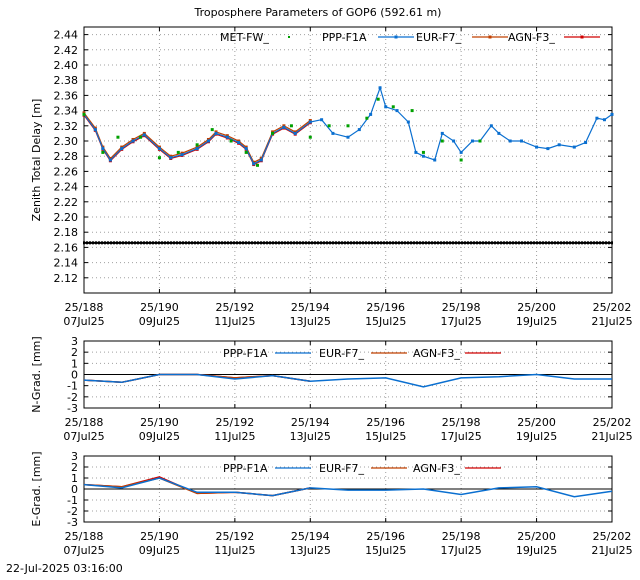  What do you see at coordinates (36, 488) in the screenshot?
I see `y-axis-label: E-Grad. [mm]` at bounding box center [36, 488].